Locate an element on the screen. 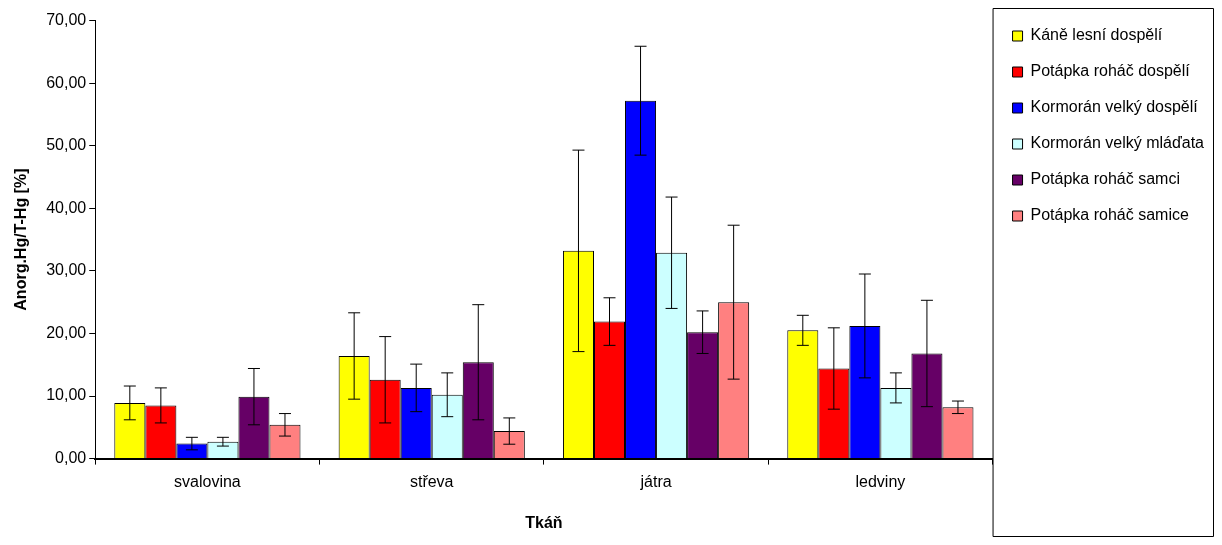 The image size is (1222, 545). x-tick-label: játra is located at coordinates (655, 481).